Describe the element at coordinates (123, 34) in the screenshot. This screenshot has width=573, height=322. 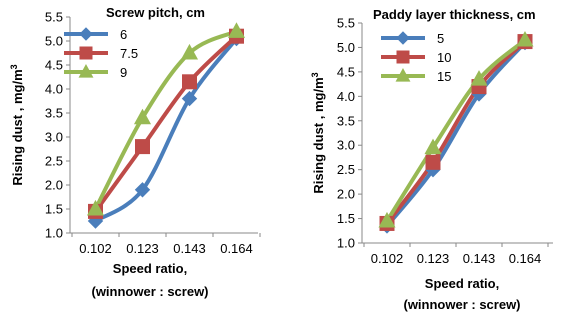
I see `legend-label-6: 6` at that location.